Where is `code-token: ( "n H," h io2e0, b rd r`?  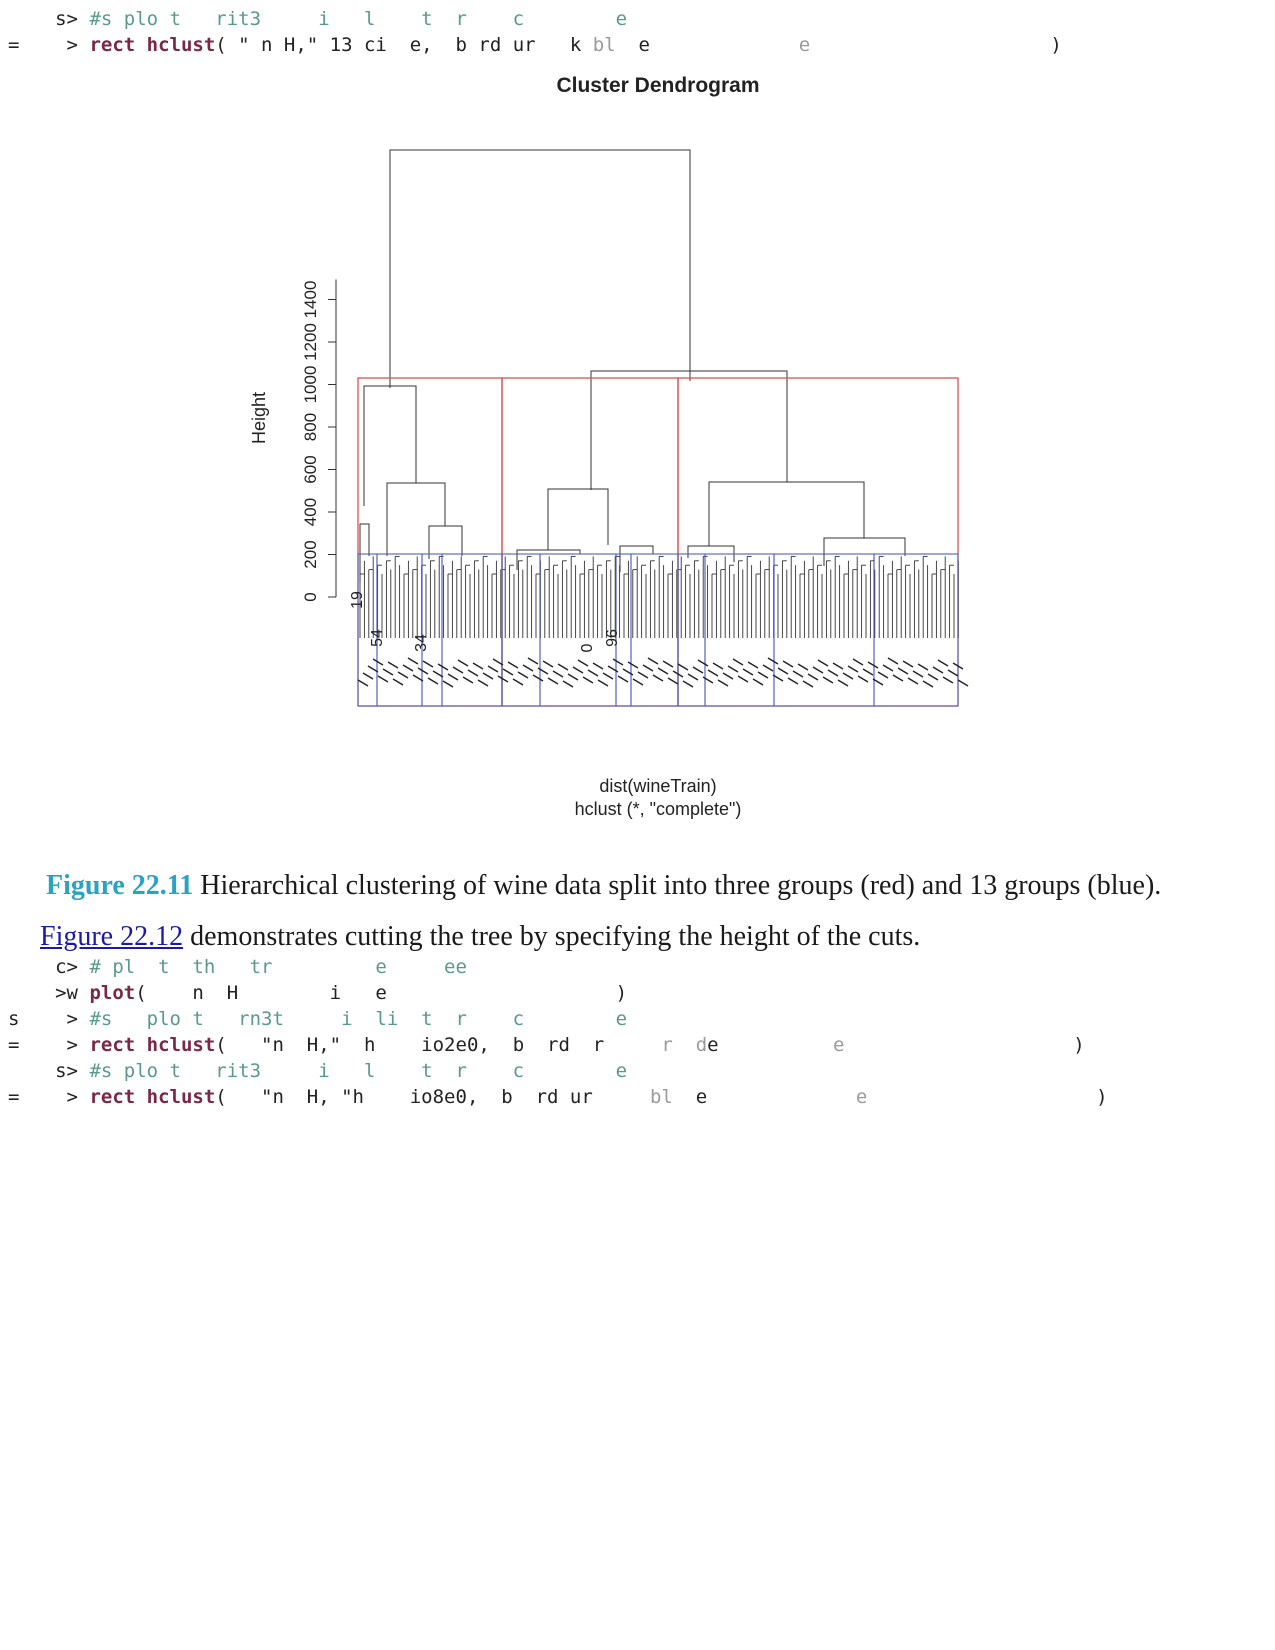
code-token: ( "n H," h io2e0, b rd r is located at coordinates (438, 1045).